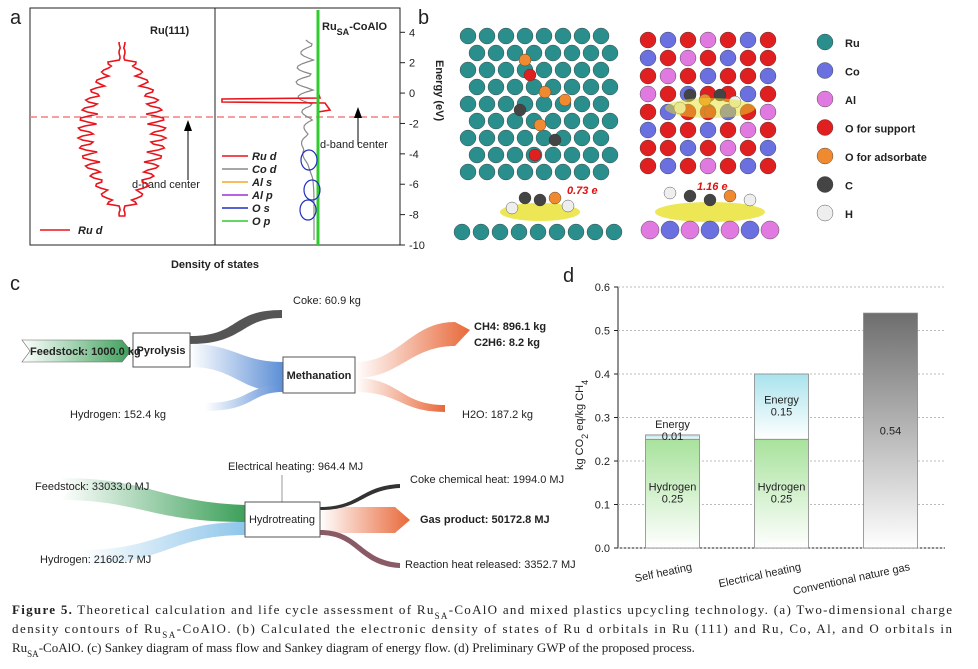  I want to click on legend-label: O s, so click(261, 209).